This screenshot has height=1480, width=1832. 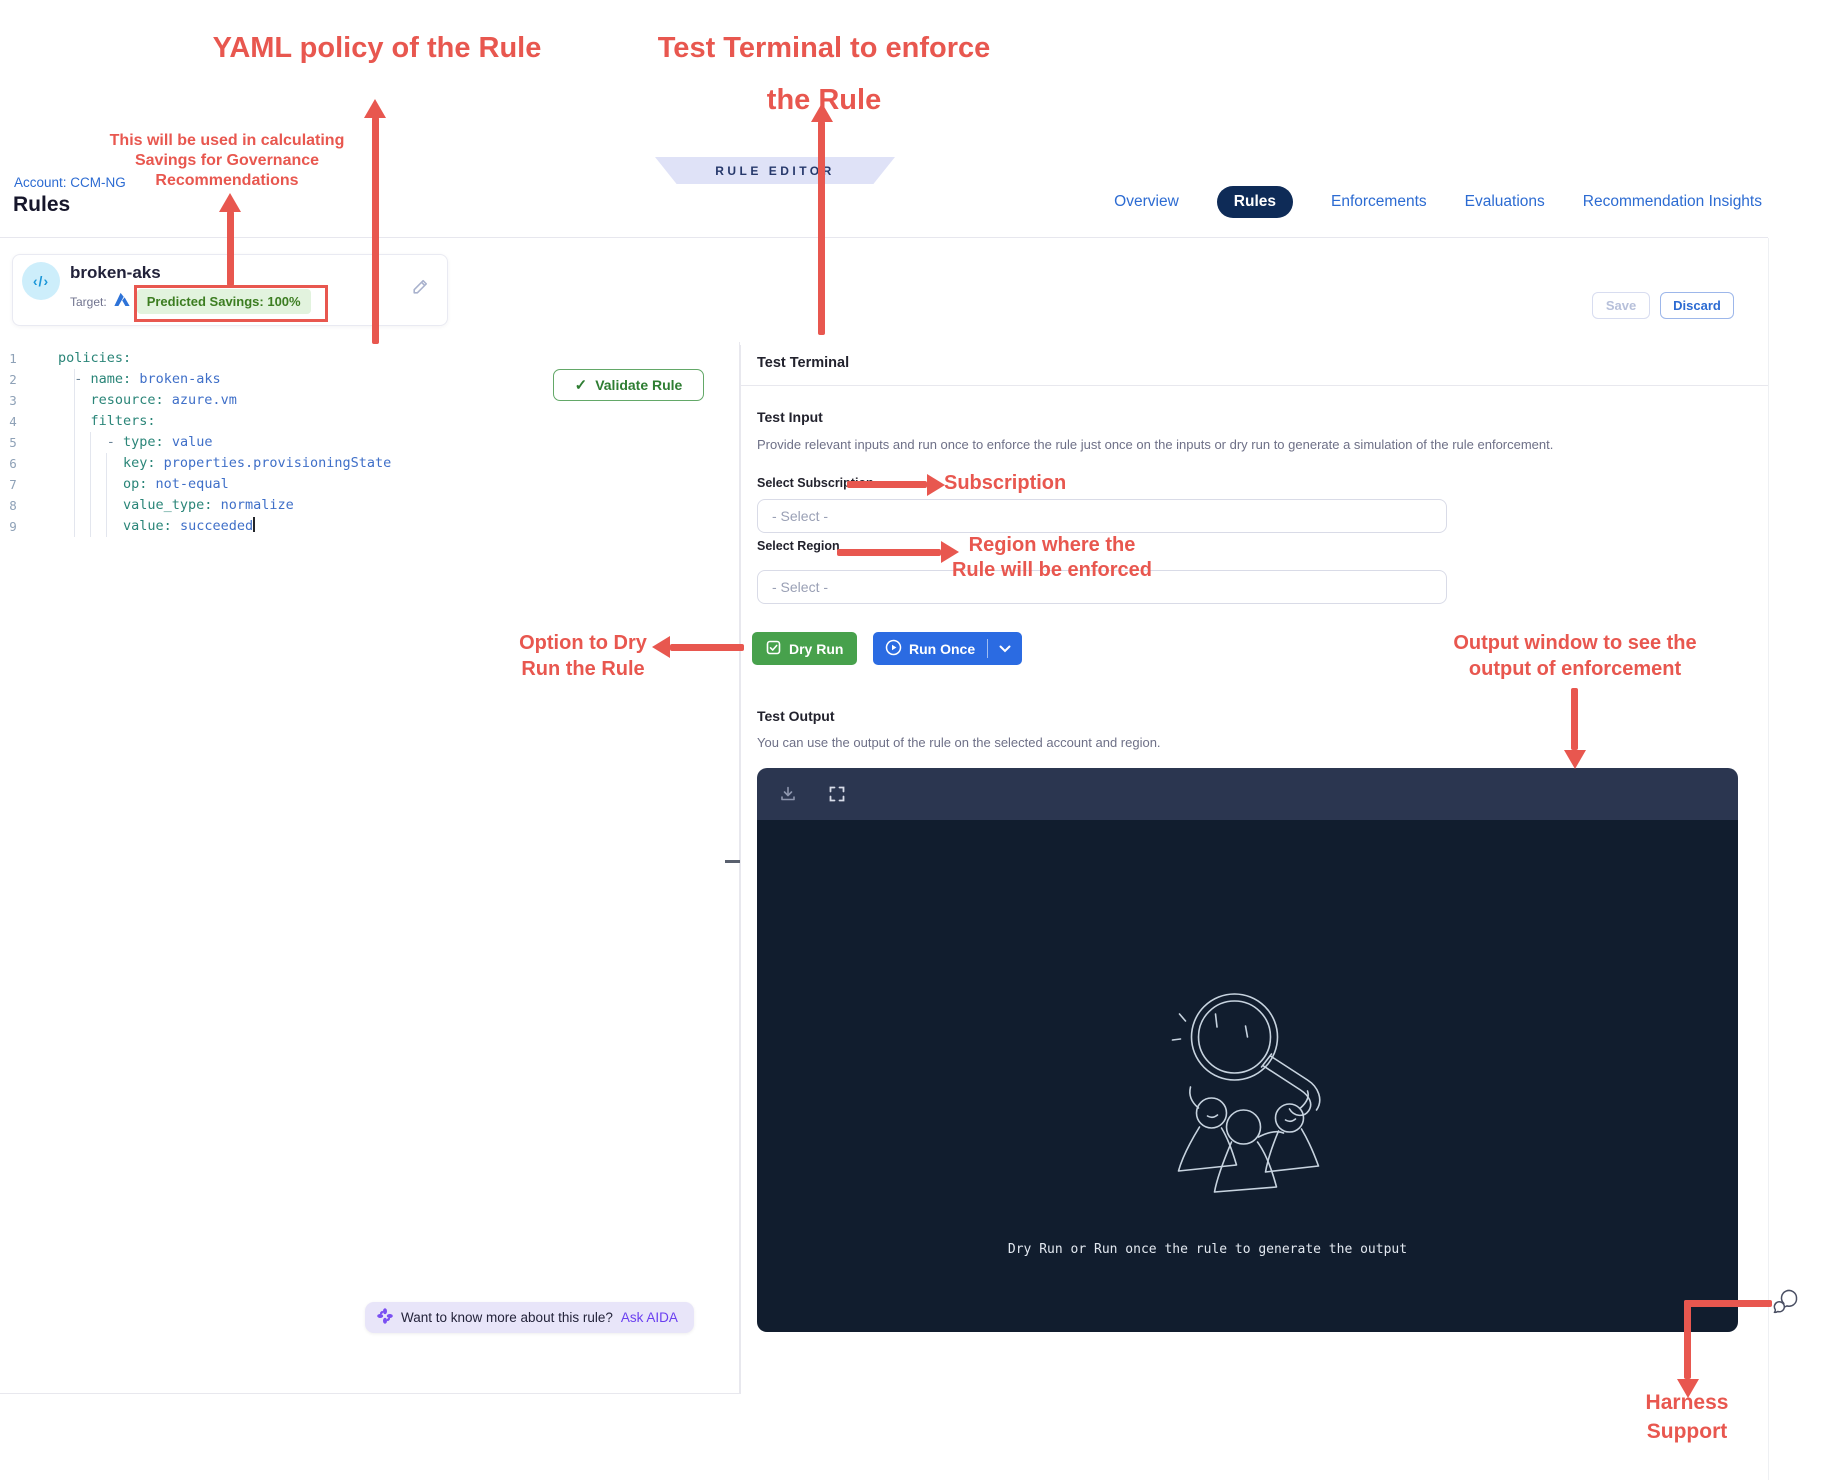 I want to click on aida-flower-icon, so click(x=385, y=1317).